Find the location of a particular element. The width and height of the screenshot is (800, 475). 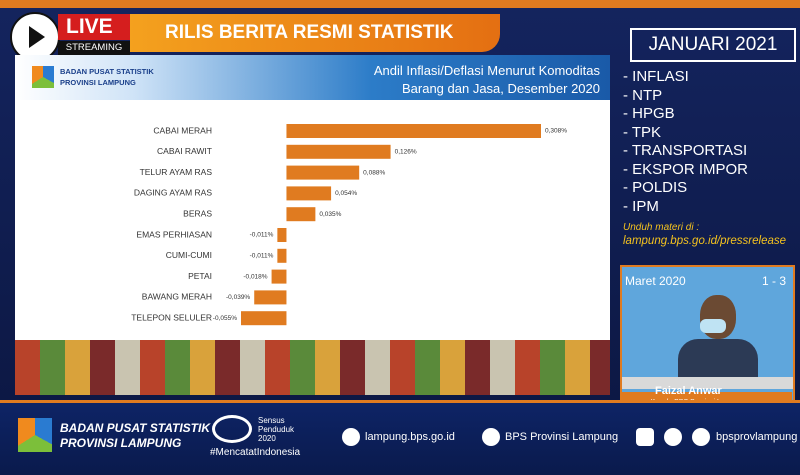

category-label: BERAS is located at coordinates (197, 213).